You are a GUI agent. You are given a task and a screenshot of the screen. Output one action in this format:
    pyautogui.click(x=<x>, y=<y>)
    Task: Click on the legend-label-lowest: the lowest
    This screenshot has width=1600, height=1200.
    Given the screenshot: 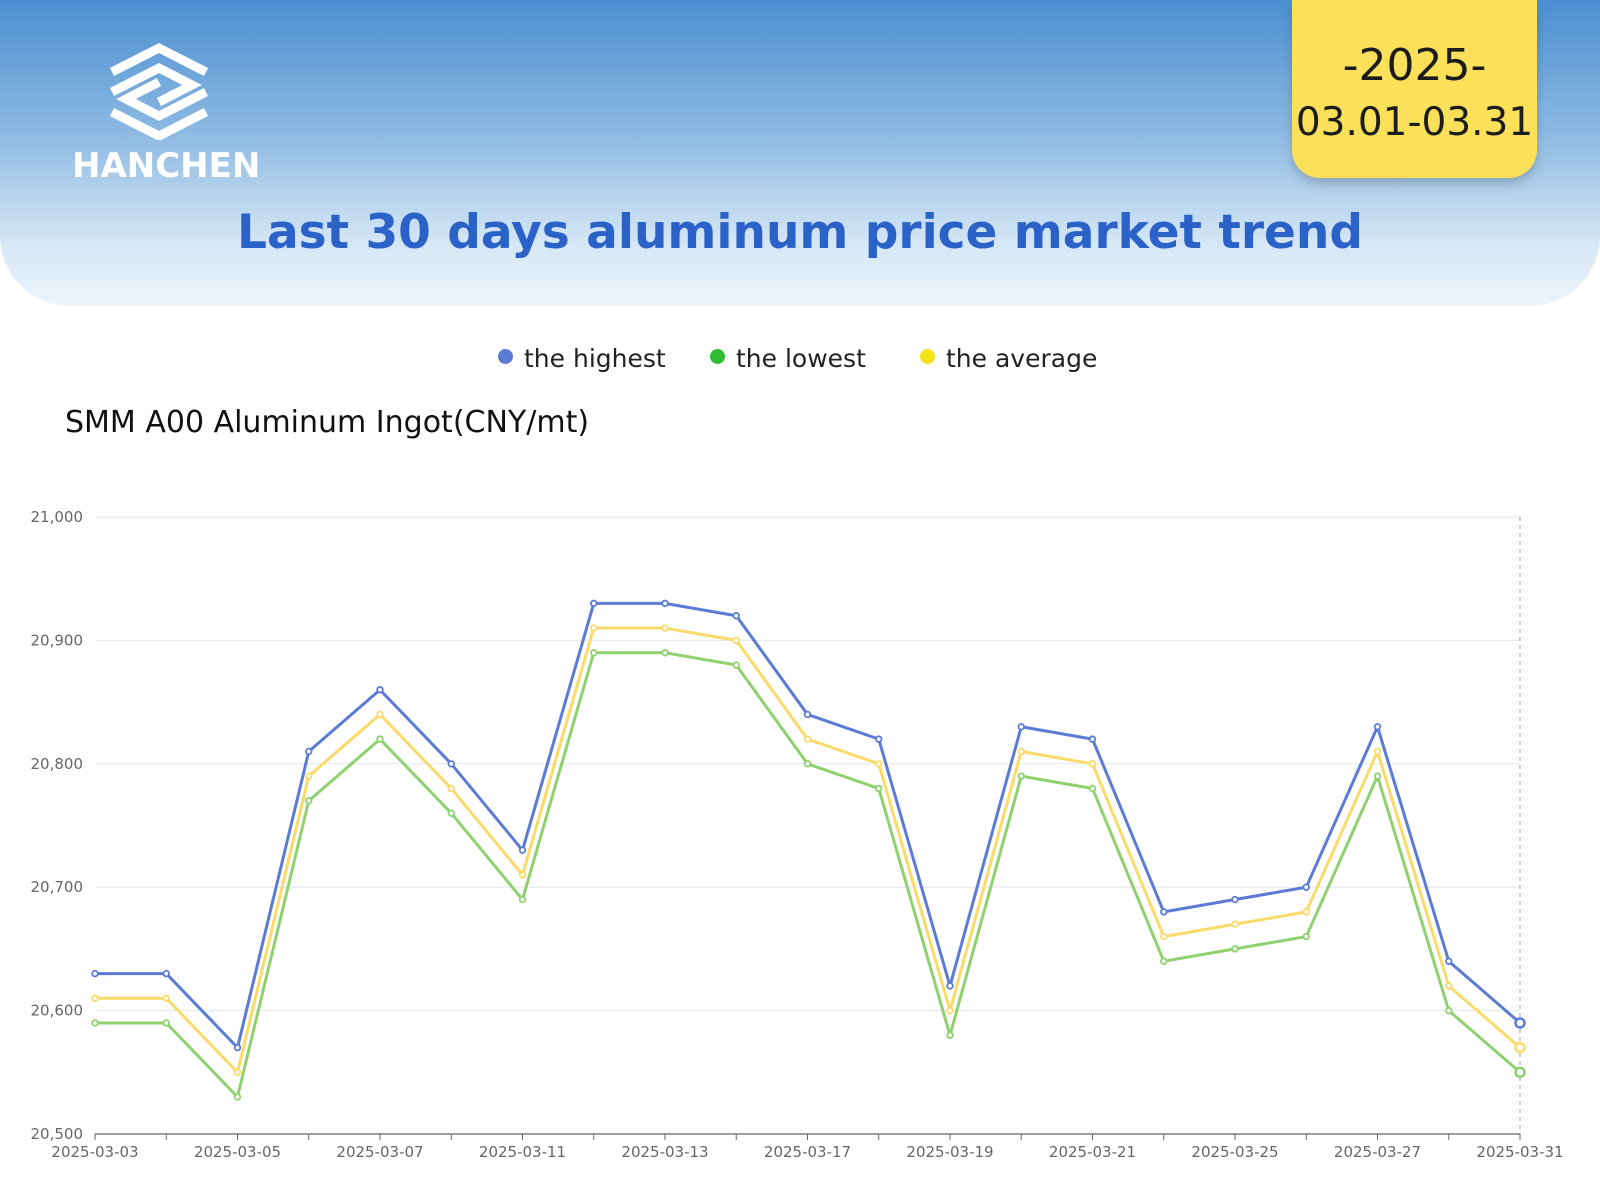 What is the action you would take?
    pyautogui.click(x=801, y=358)
    